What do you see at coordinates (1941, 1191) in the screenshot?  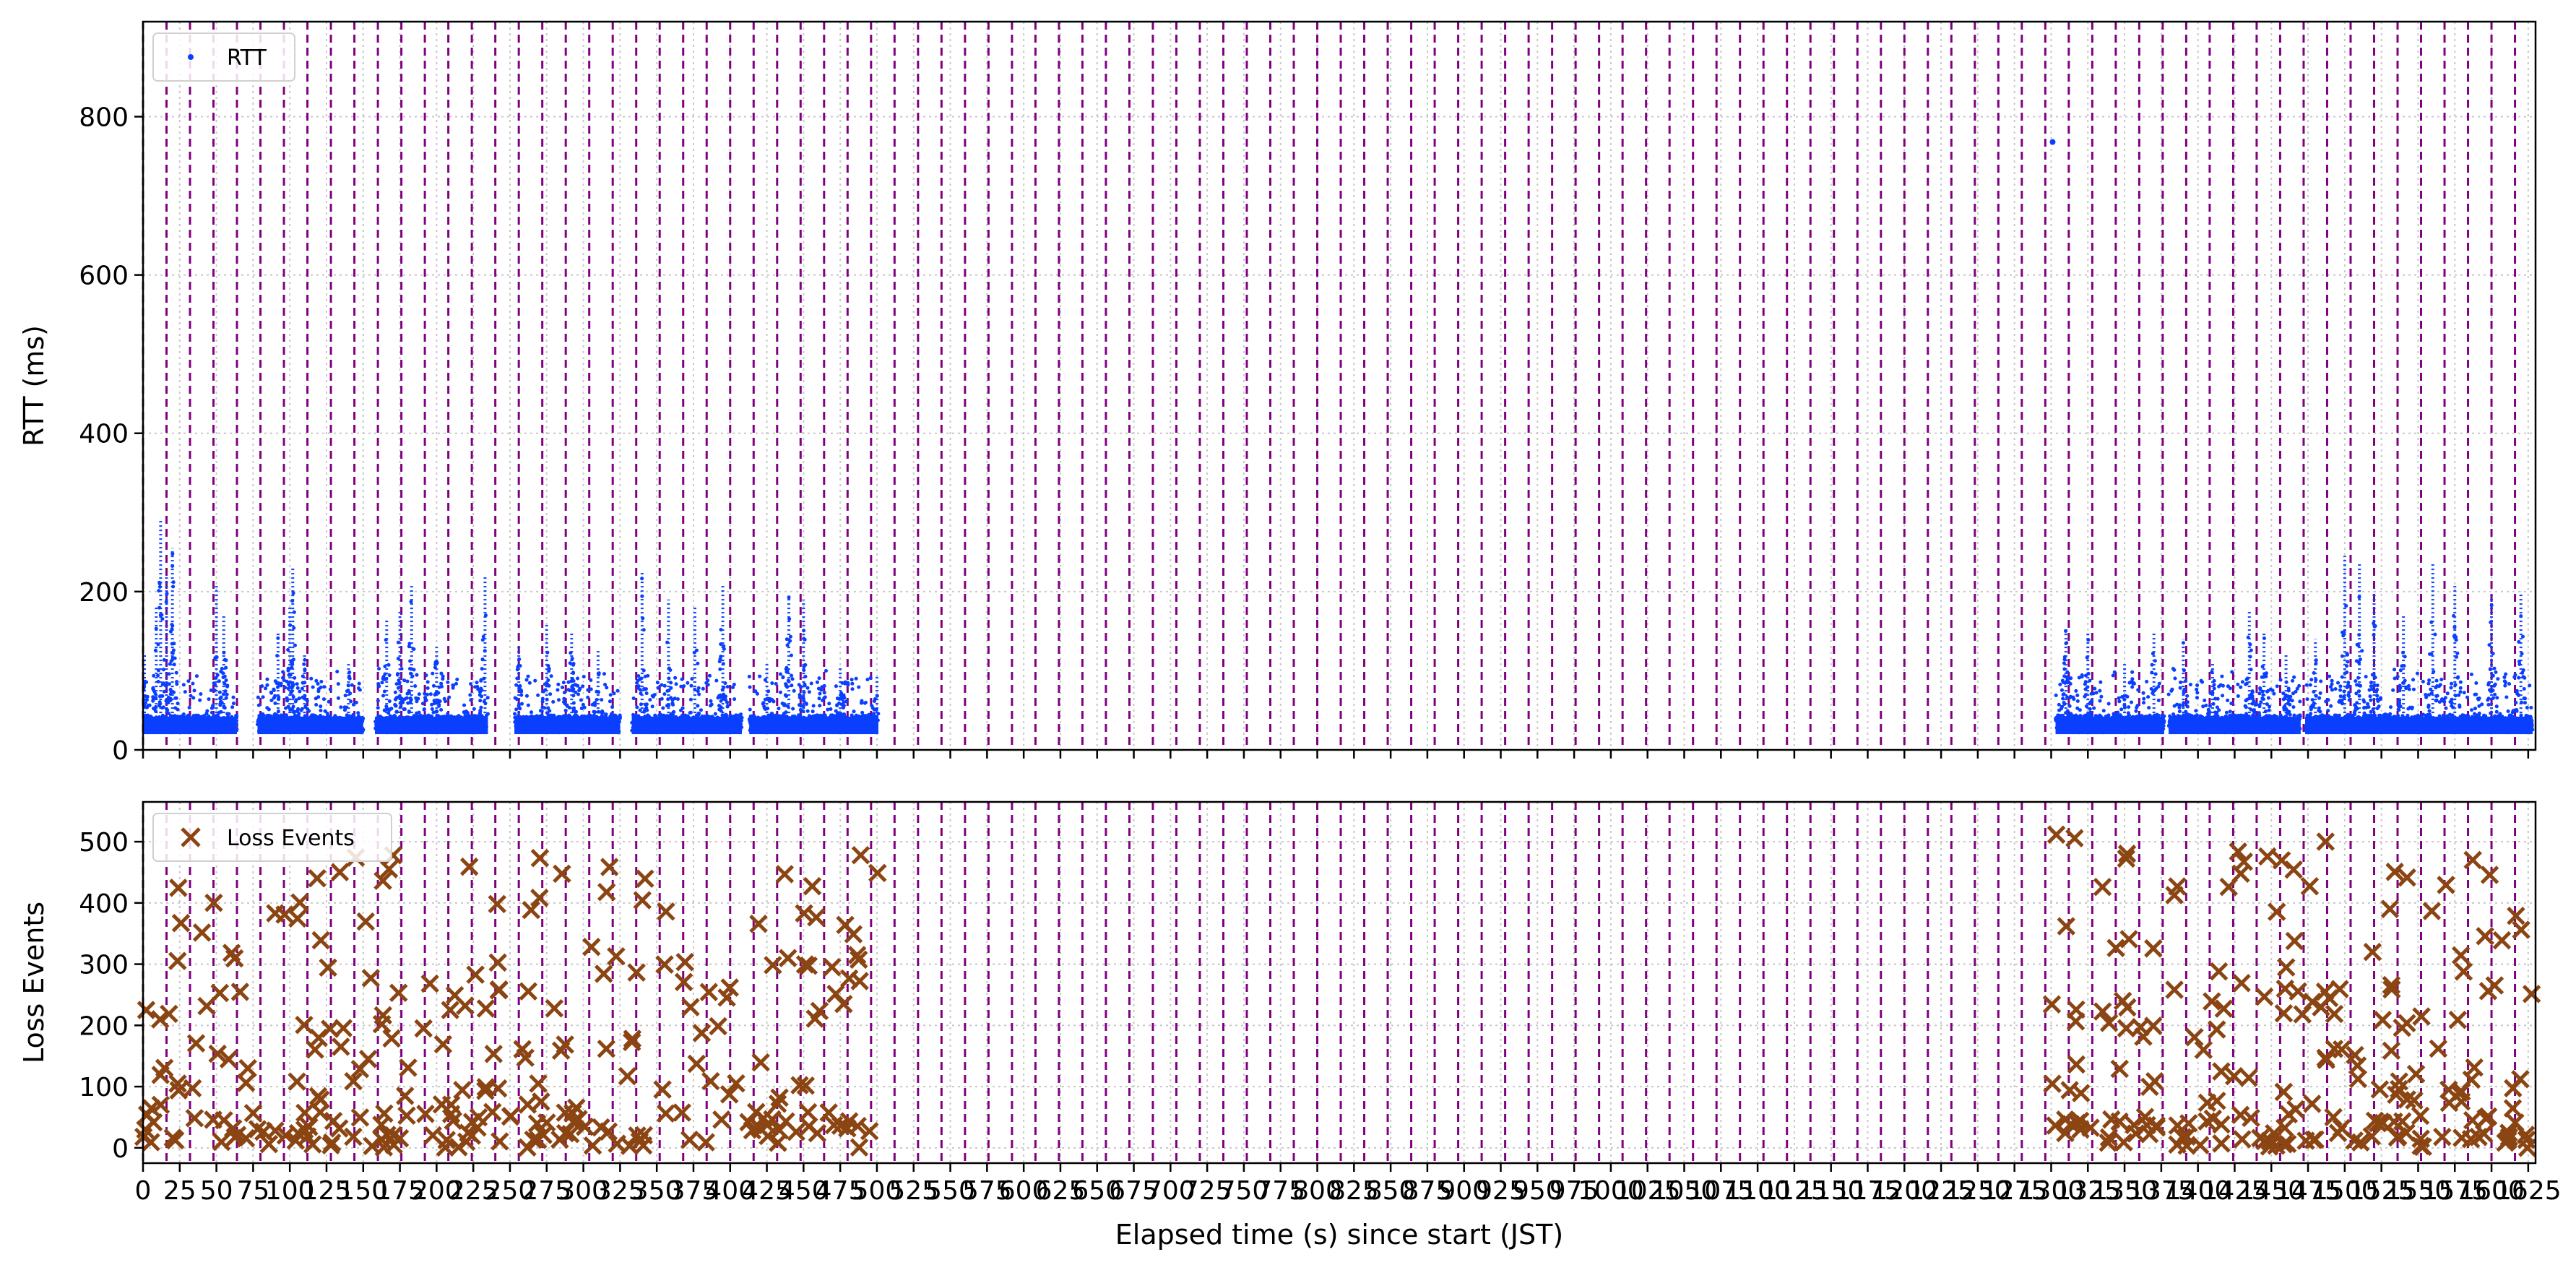 I see `x-tick-label: 1225` at bounding box center [1941, 1191].